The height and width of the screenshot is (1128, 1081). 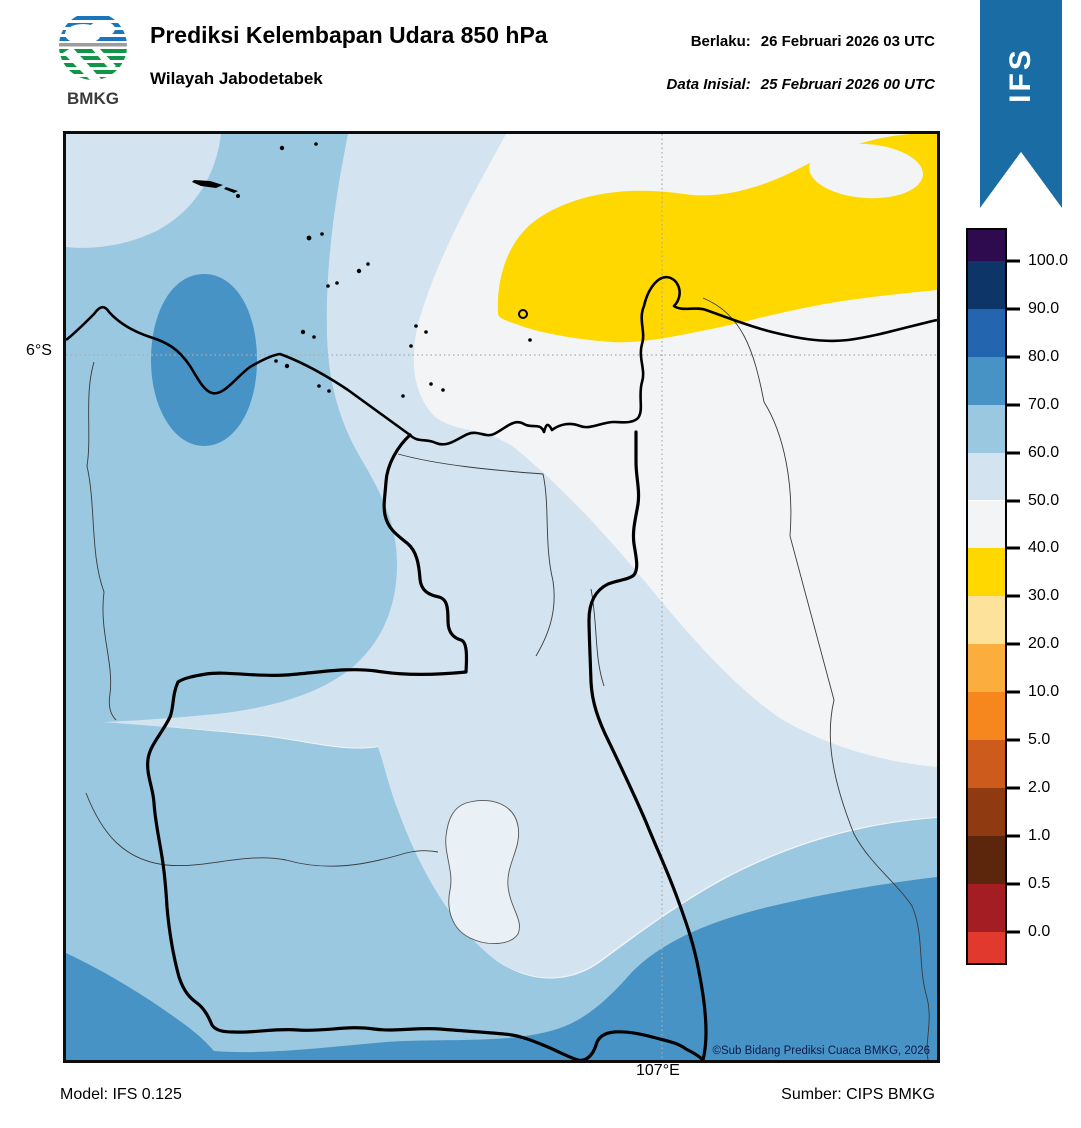 I want to click on map-copyright: ©Sub Bidang Prediksi Cuaca BMKG, 2026, so click(x=821, y=1051).